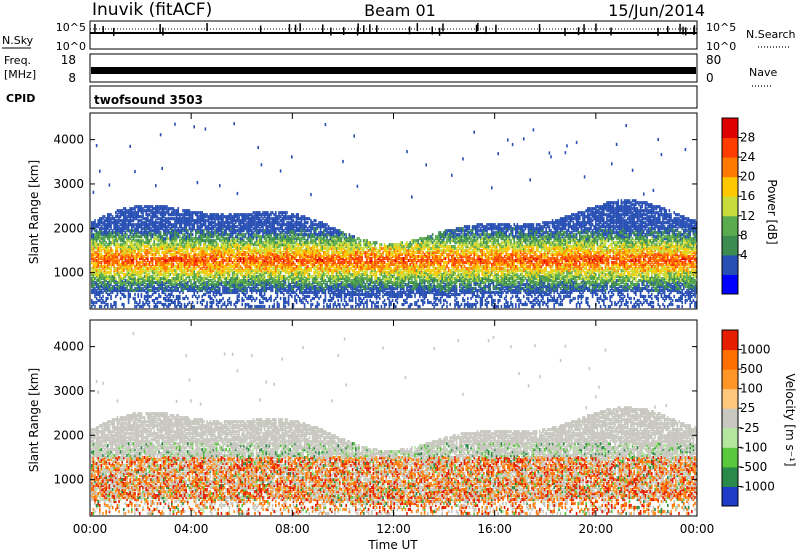 Image resolution: width=800 pixels, height=554 pixels. Describe the element at coordinates (668, 30) in the screenshot. I see `nsky-spike` at that location.